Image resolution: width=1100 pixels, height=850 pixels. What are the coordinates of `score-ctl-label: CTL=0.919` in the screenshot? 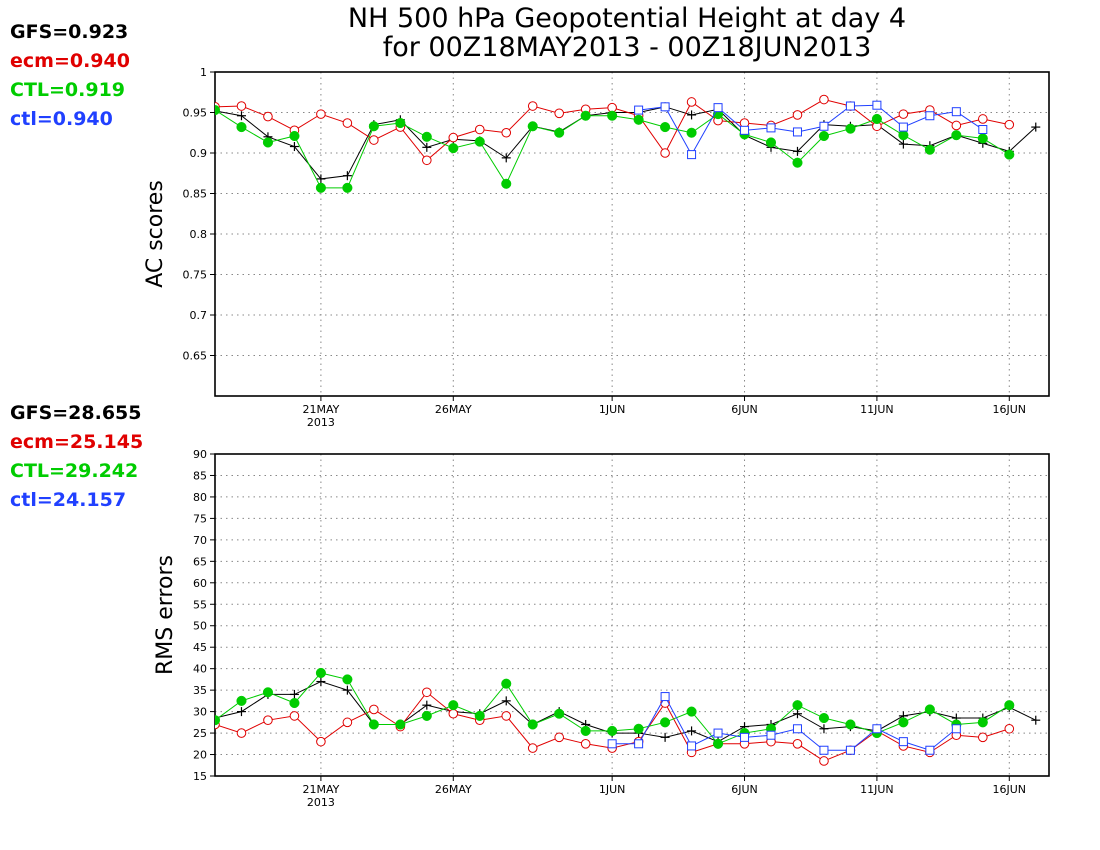 It's located at (67, 90).